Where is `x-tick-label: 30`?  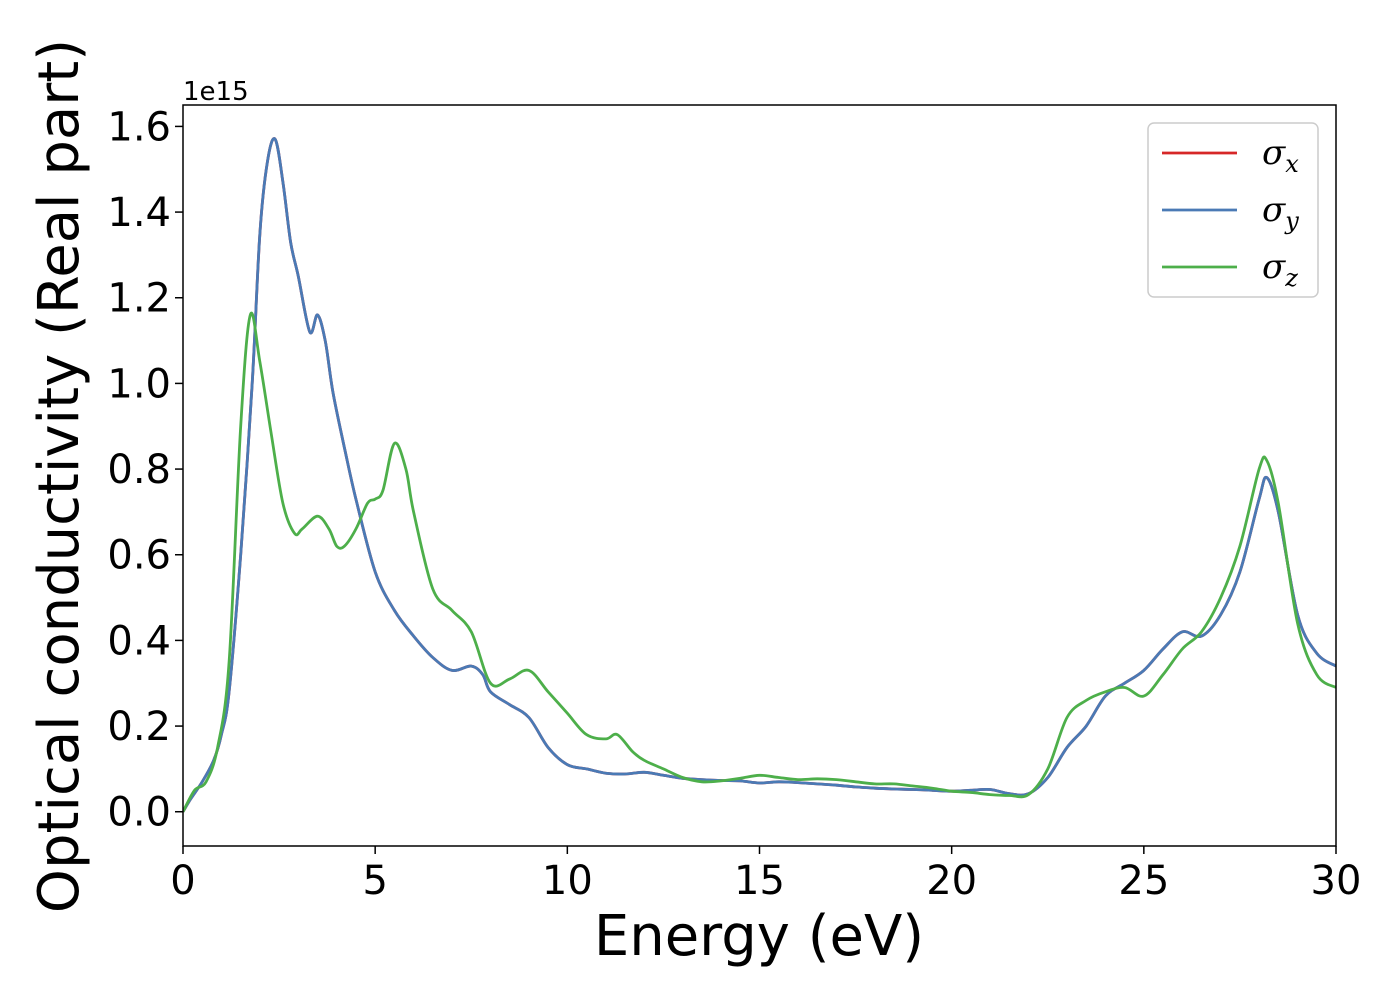 x-tick-label: 30 is located at coordinates (1336, 881).